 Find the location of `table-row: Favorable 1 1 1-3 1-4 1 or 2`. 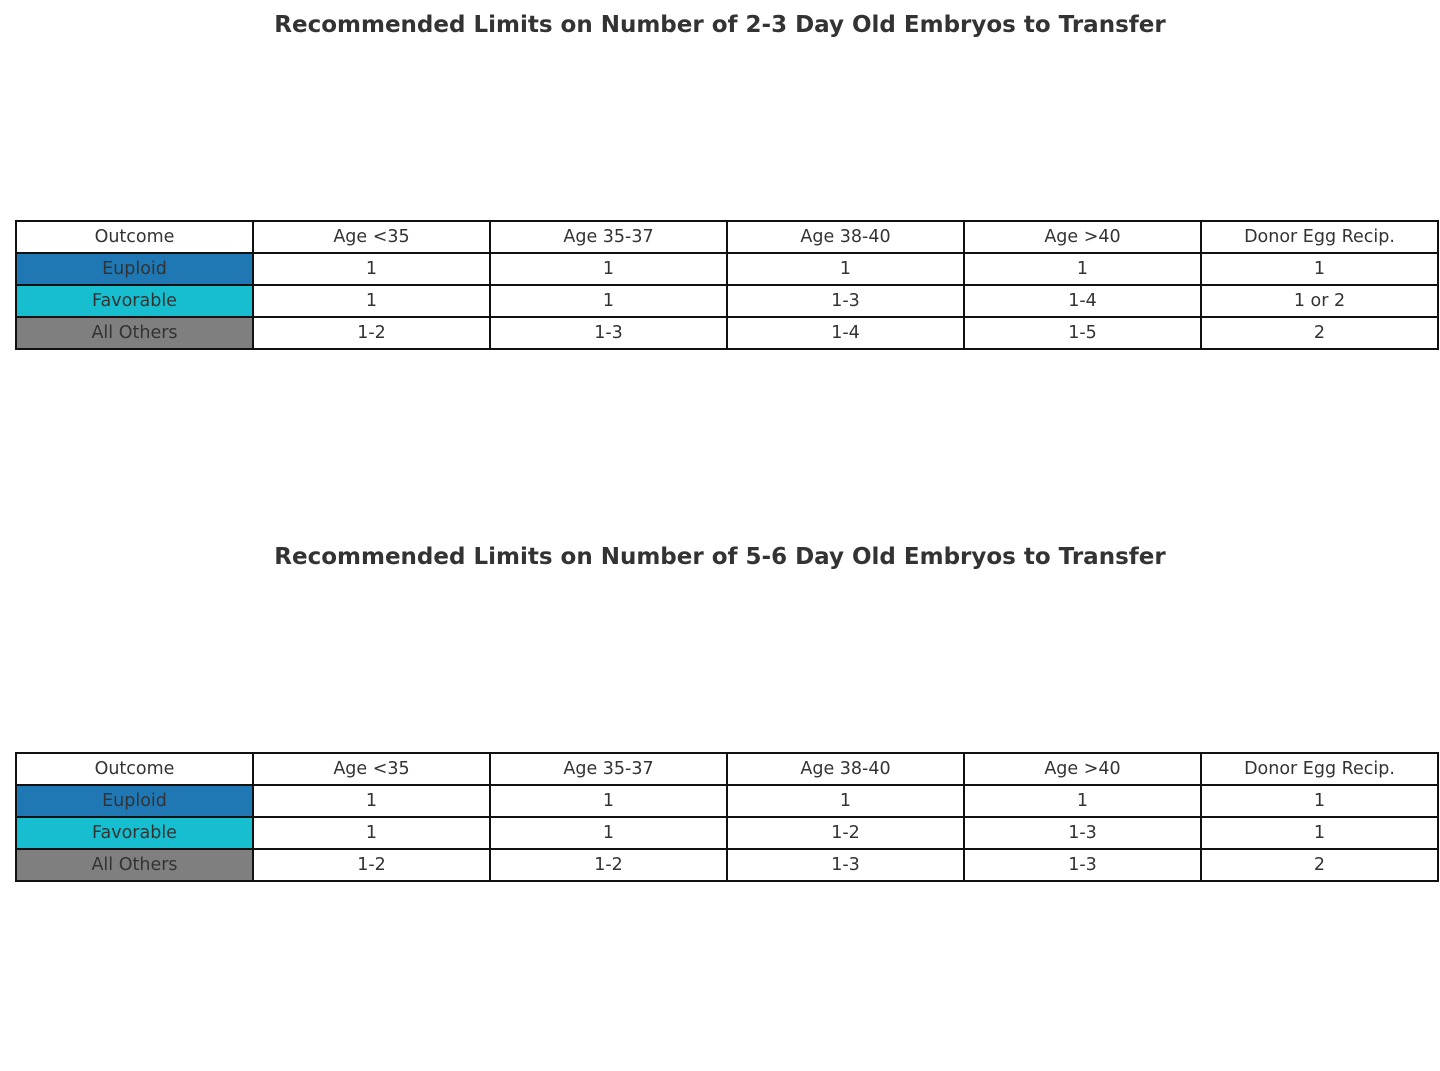

table-row: Favorable 1 1 1-3 1-4 1 or 2 is located at coordinates (727, 301).